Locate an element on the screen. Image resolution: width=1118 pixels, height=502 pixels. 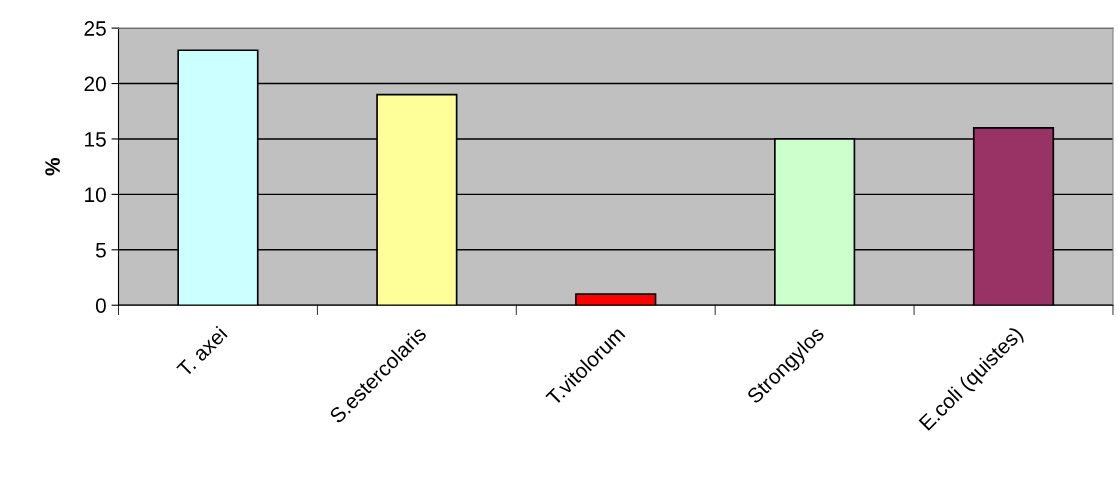
y-axis-title: % is located at coordinates (52, 166).